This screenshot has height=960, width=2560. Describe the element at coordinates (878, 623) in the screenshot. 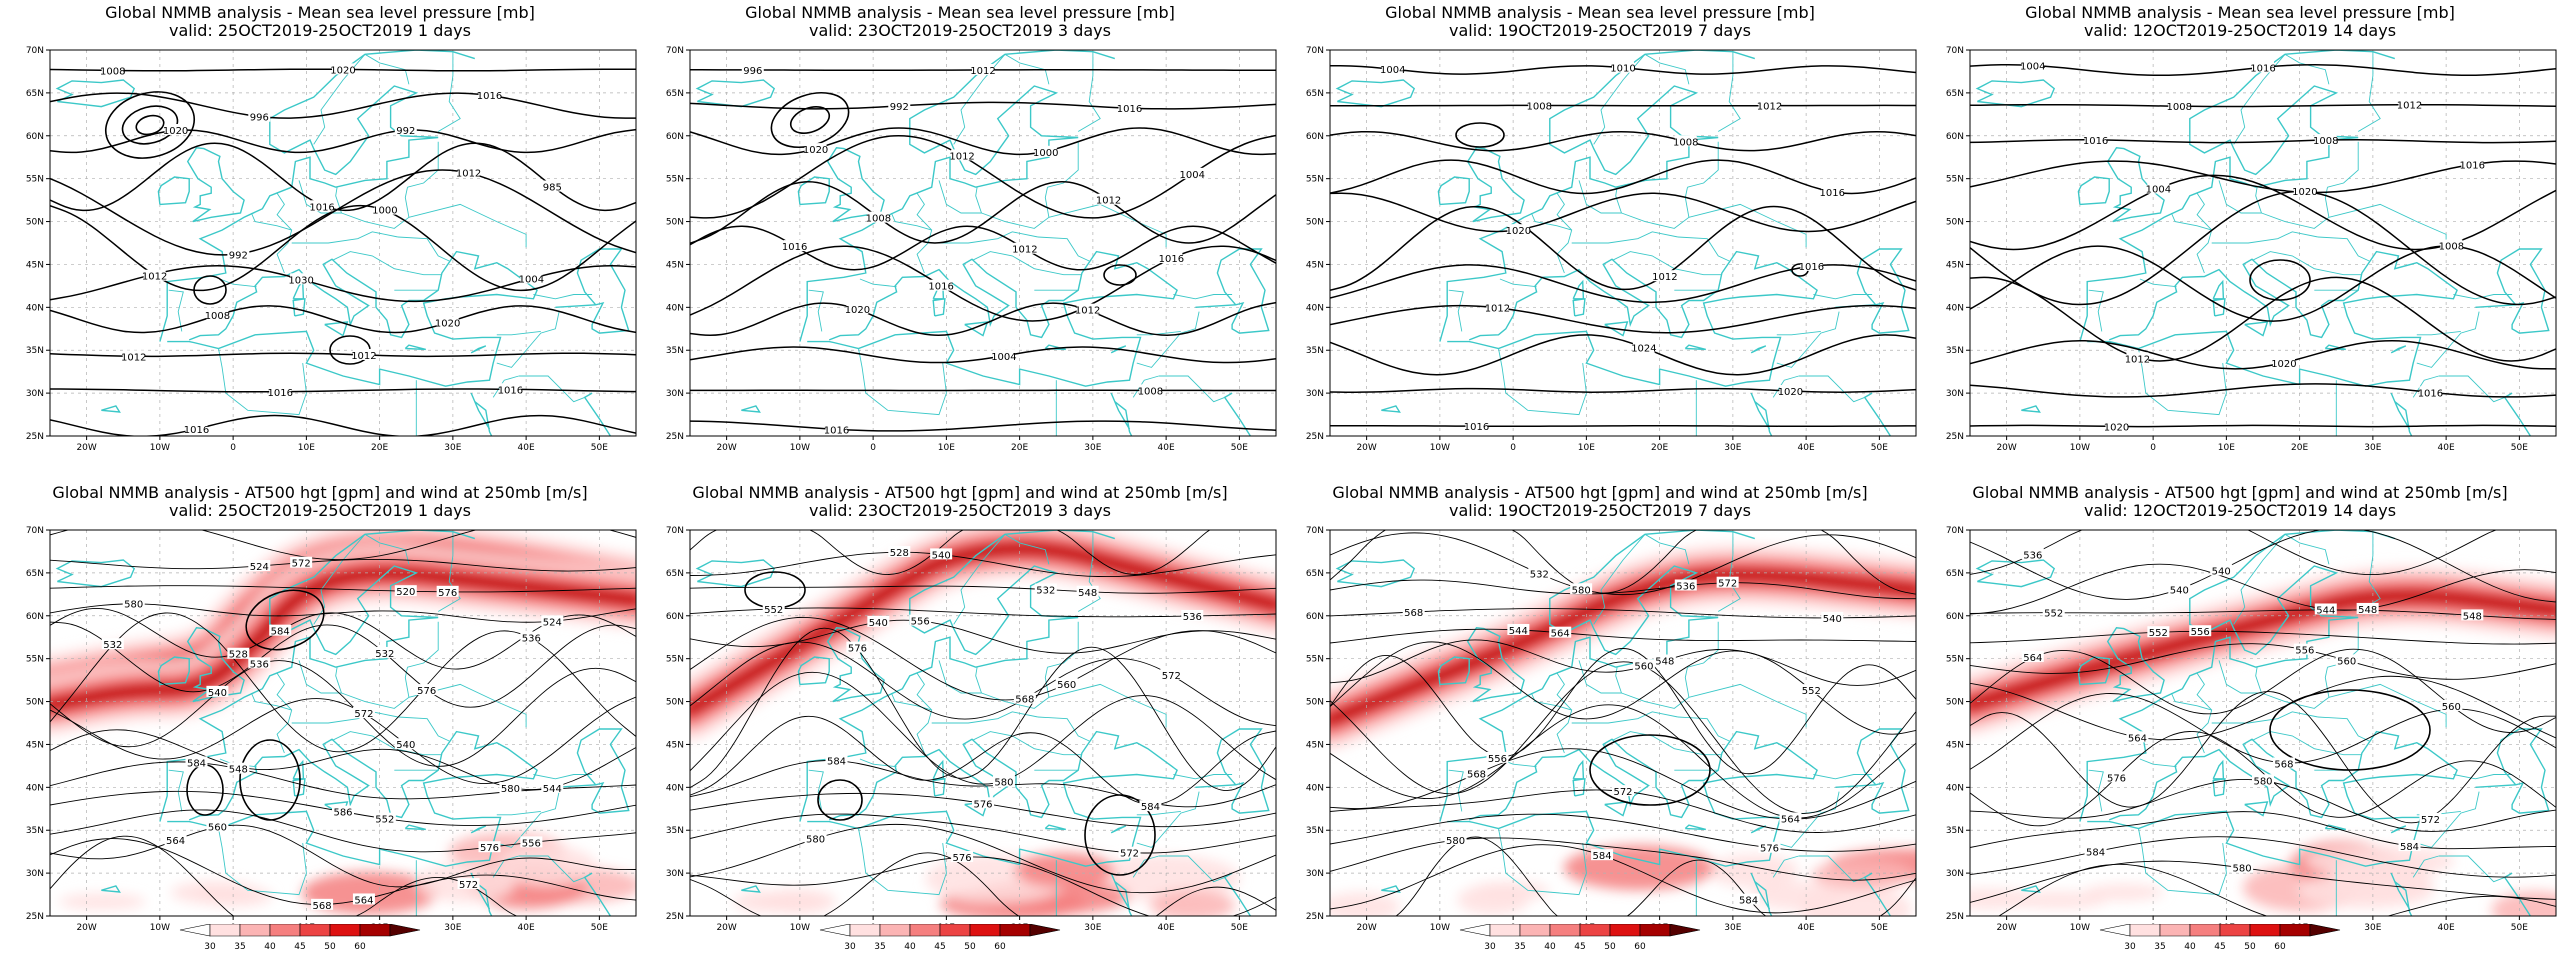

I see `contour-label: 540` at that location.